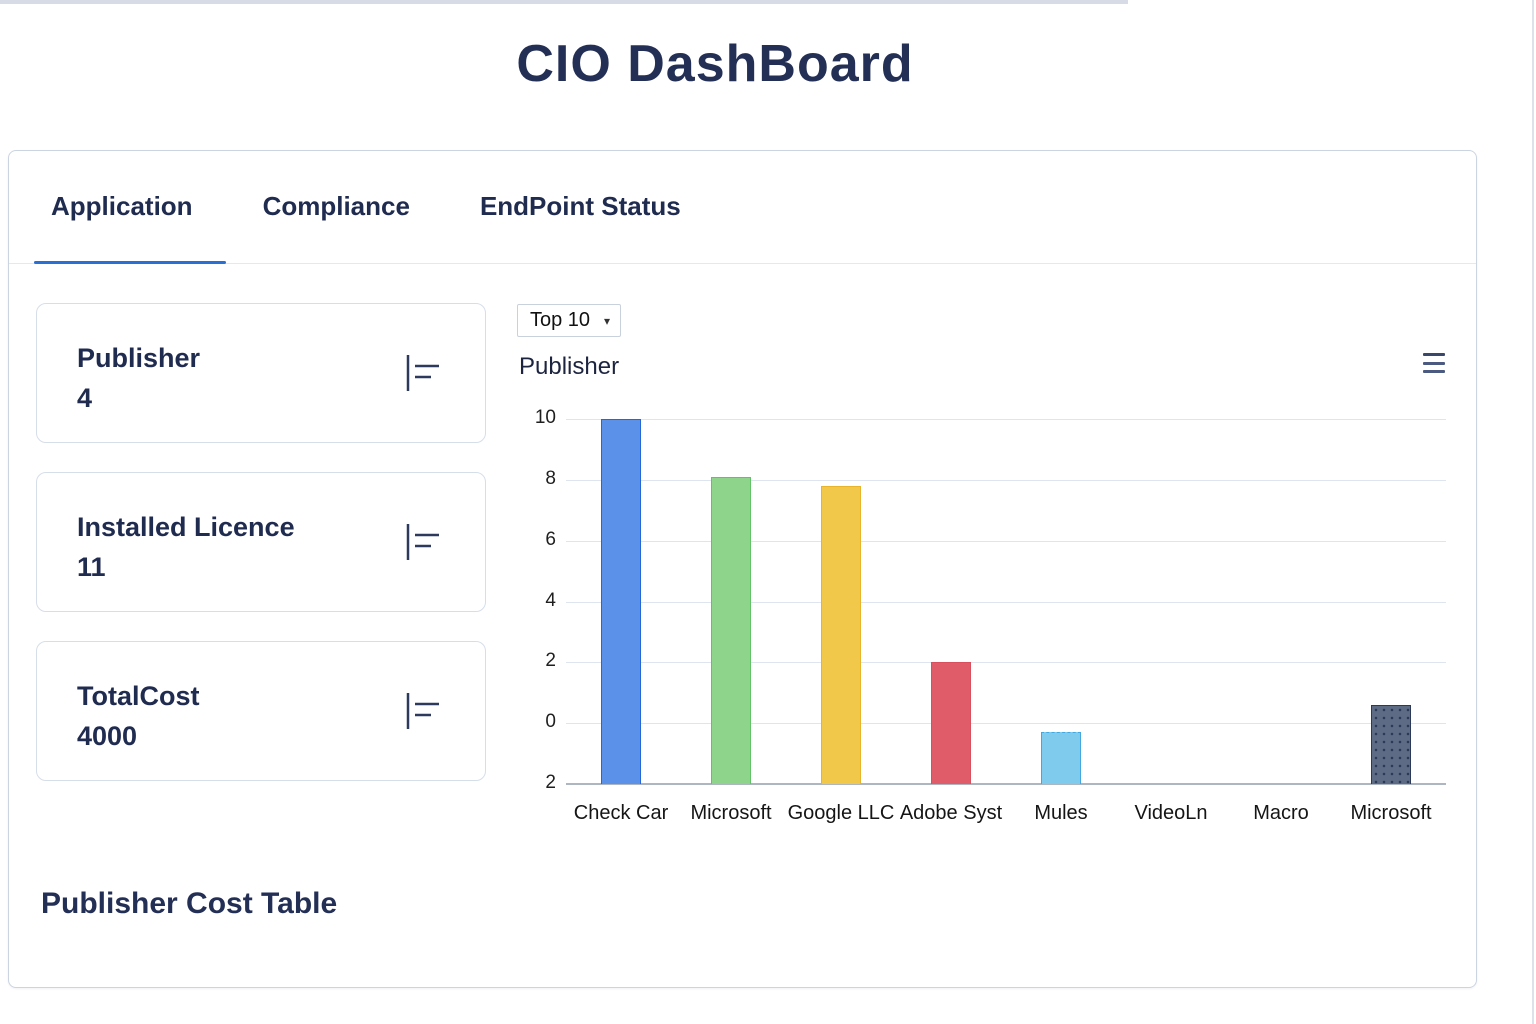 This screenshot has width=1536, height=1024. What do you see at coordinates (336, 206) in the screenshot?
I see `tab-compliance: Compliance` at bounding box center [336, 206].